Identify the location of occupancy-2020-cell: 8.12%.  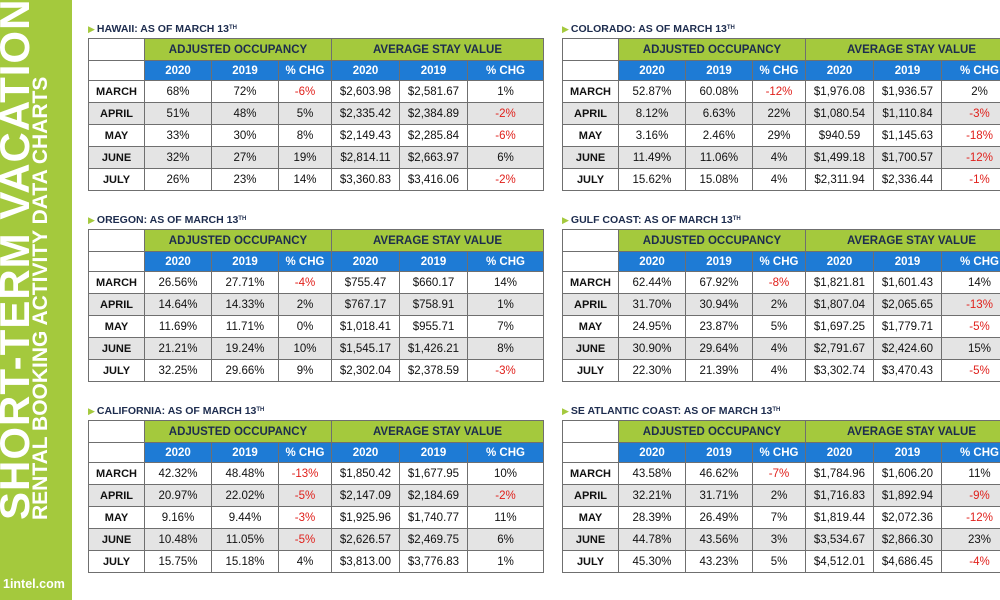
(652, 113).